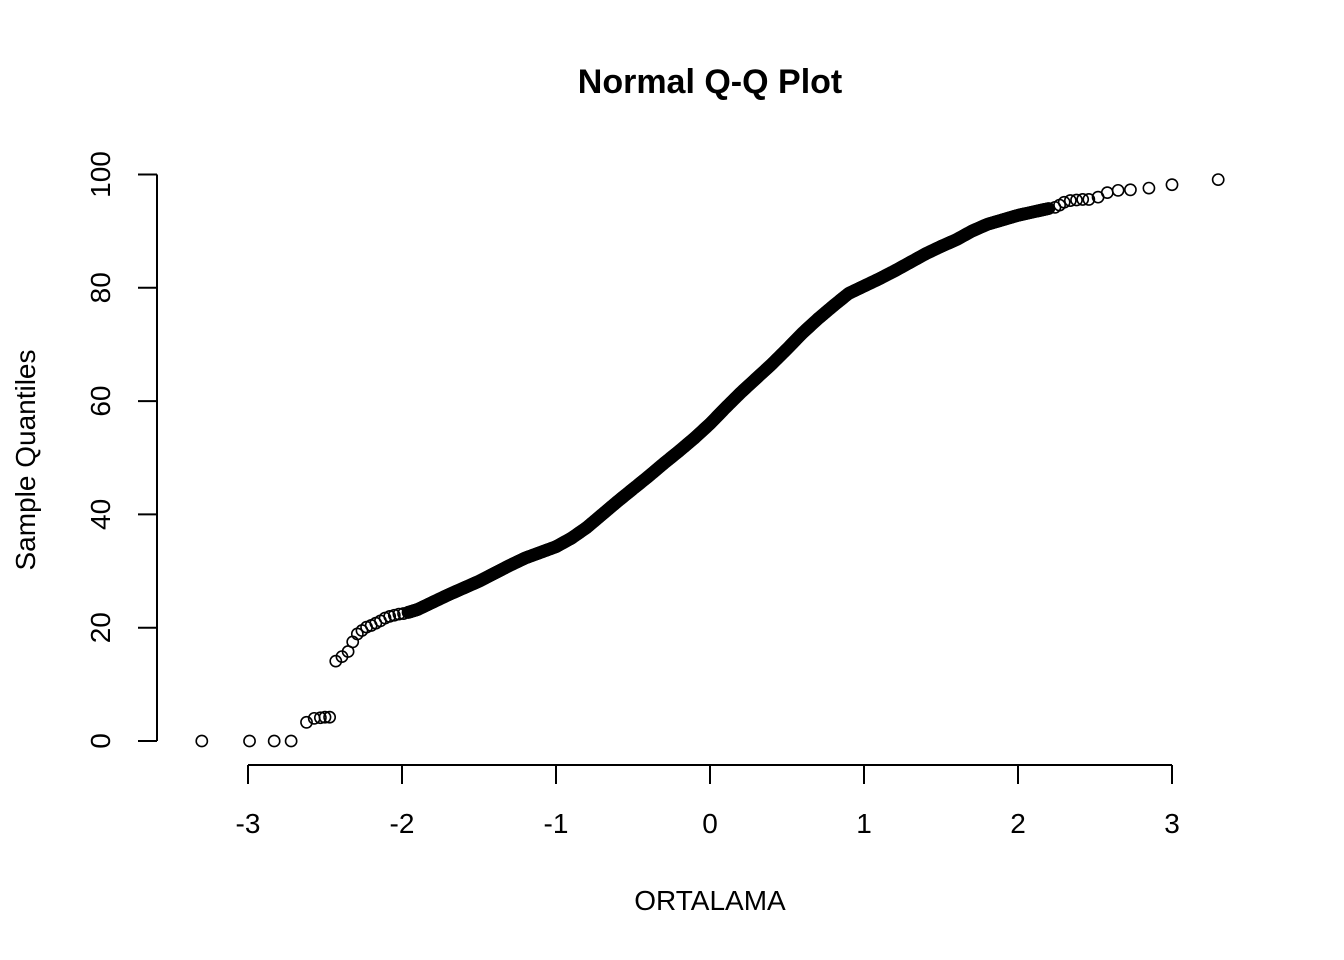 This screenshot has width=1344, height=960. Describe the element at coordinates (402, 823) in the screenshot. I see `x-tick-label: -2` at that location.